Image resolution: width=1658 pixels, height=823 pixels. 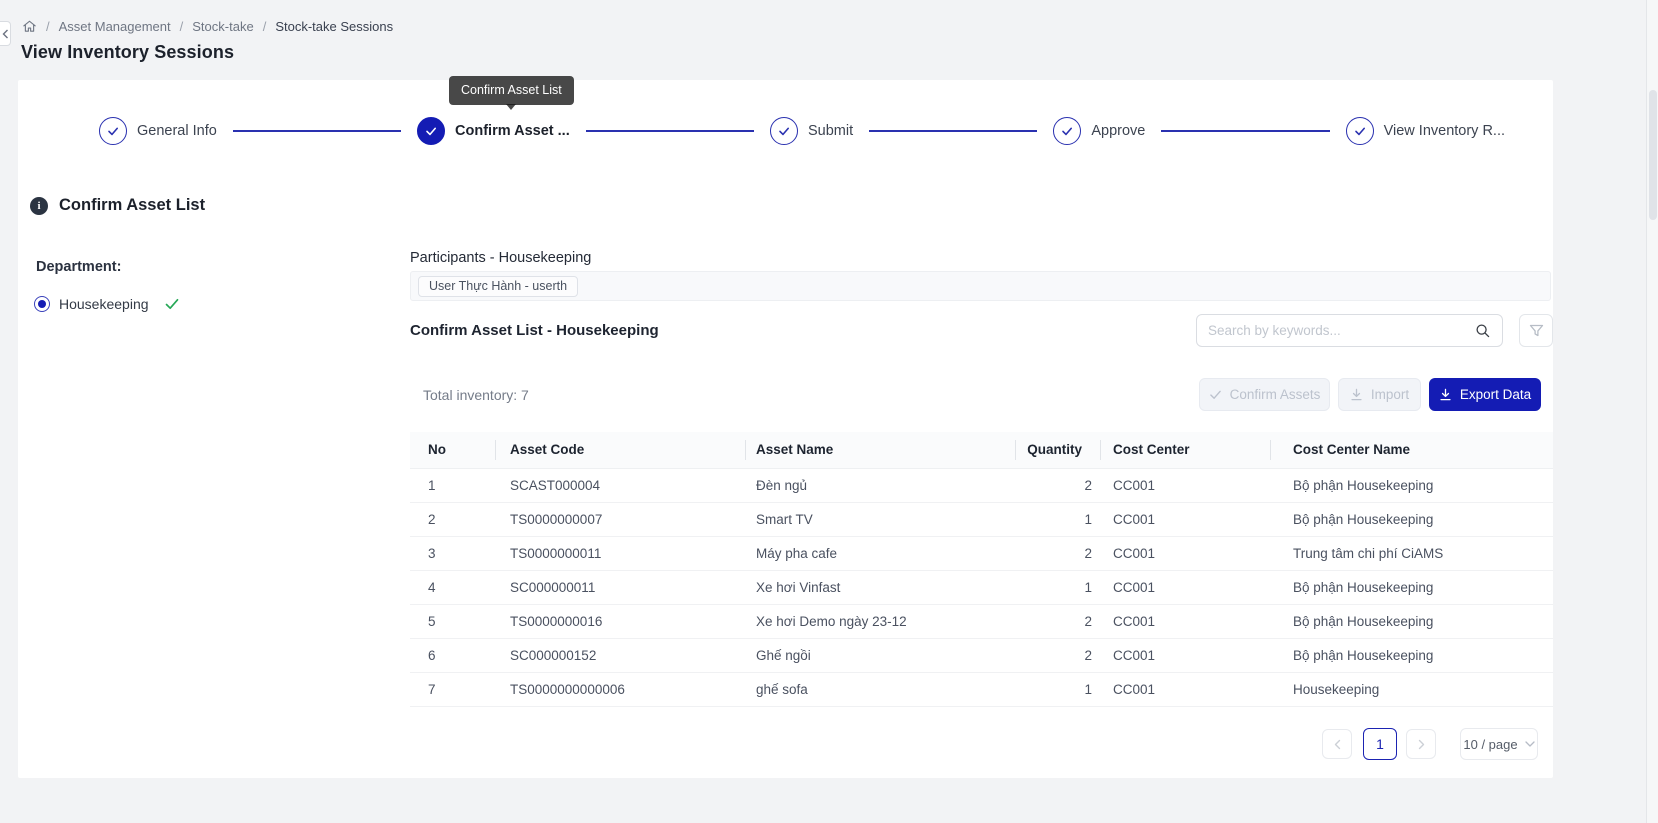 I want to click on filter-button, so click(x=1536, y=330).